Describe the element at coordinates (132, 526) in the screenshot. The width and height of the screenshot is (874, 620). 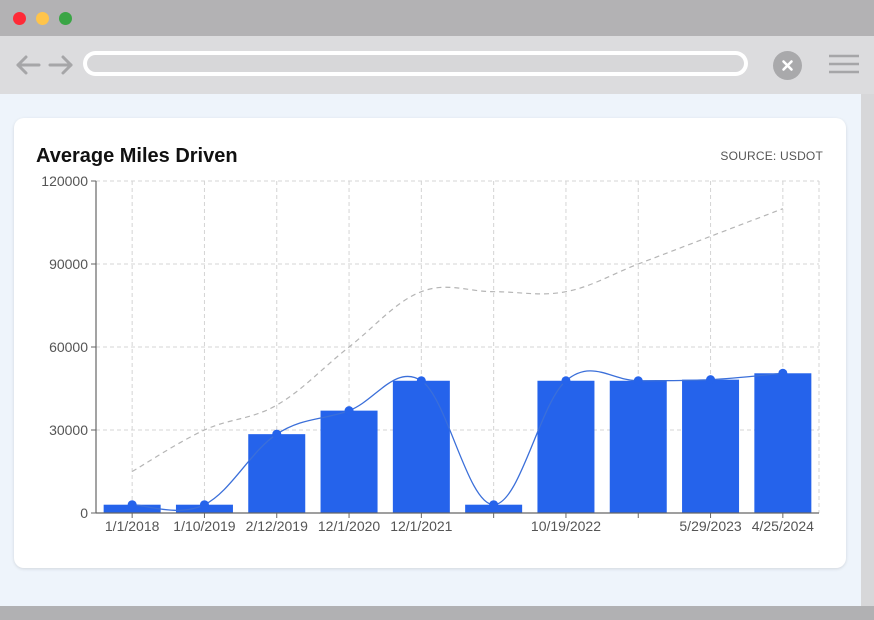
I see `x-tick-label: 1/1/2018` at that location.